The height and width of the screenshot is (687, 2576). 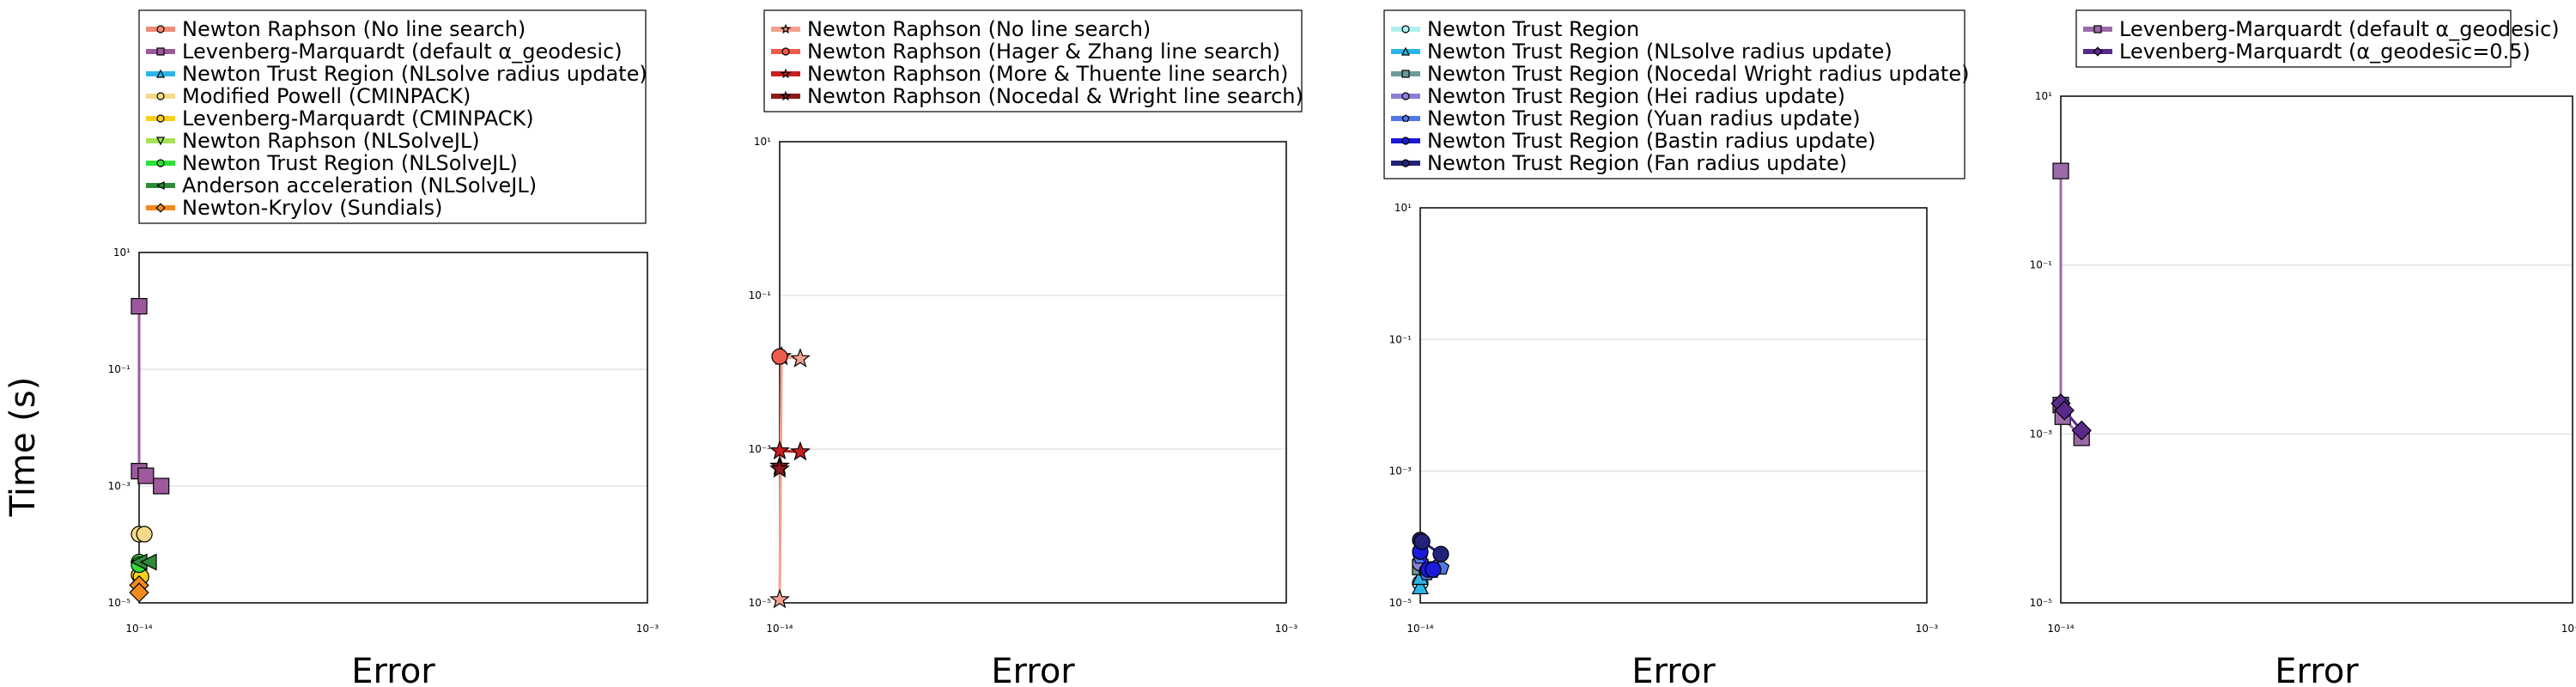 What do you see at coordinates (358, 118) in the screenshot?
I see `legend-label: Levenberg-Marquardt (CMINPACK)` at bounding box center [358, 118].